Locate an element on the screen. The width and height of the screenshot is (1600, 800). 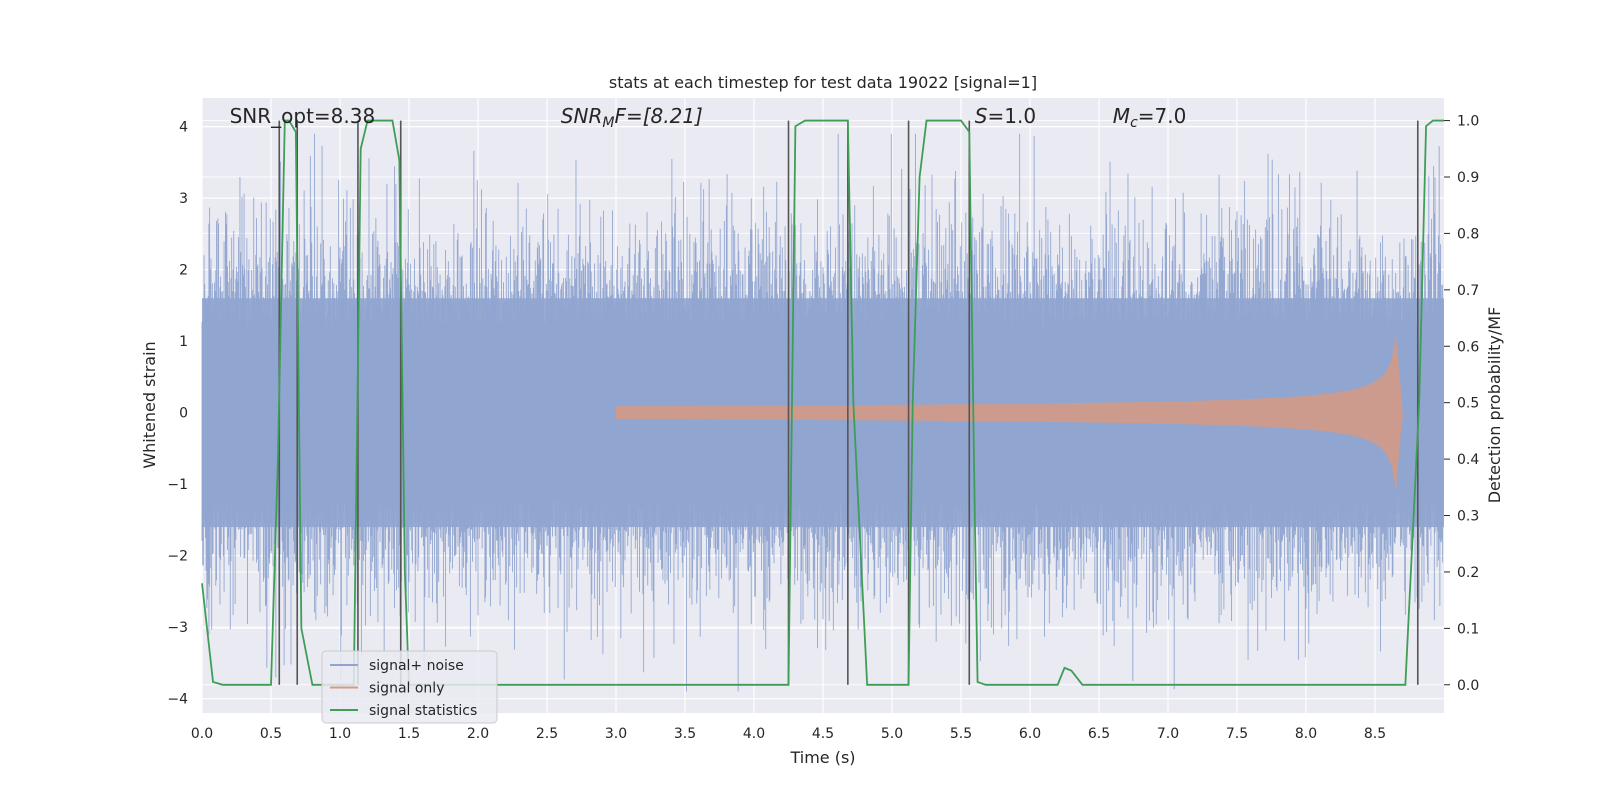
x-tick-label: 8.0 is located at coordinates (1306, 734).